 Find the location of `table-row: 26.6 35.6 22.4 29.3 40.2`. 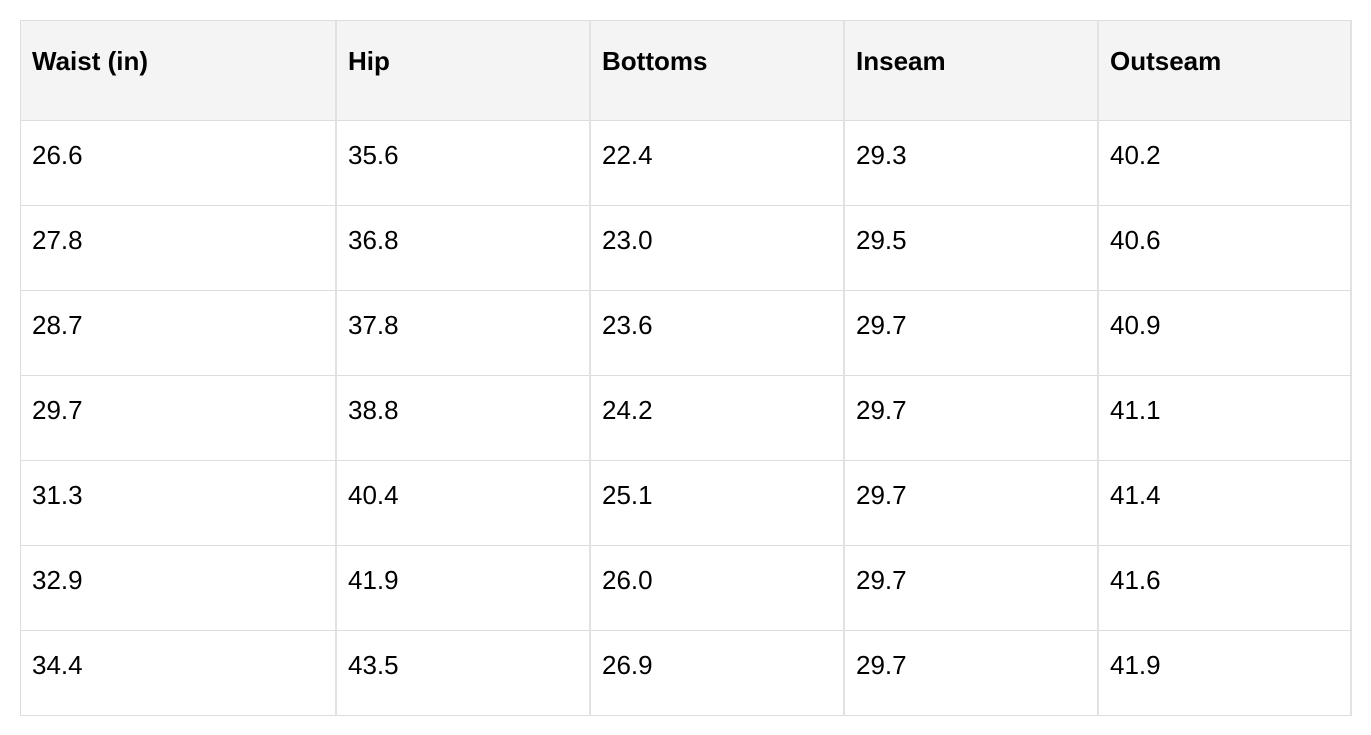

table-row: 26.6 35.6 22.4 29.3 40.2 is located at coordinates (686, 163).